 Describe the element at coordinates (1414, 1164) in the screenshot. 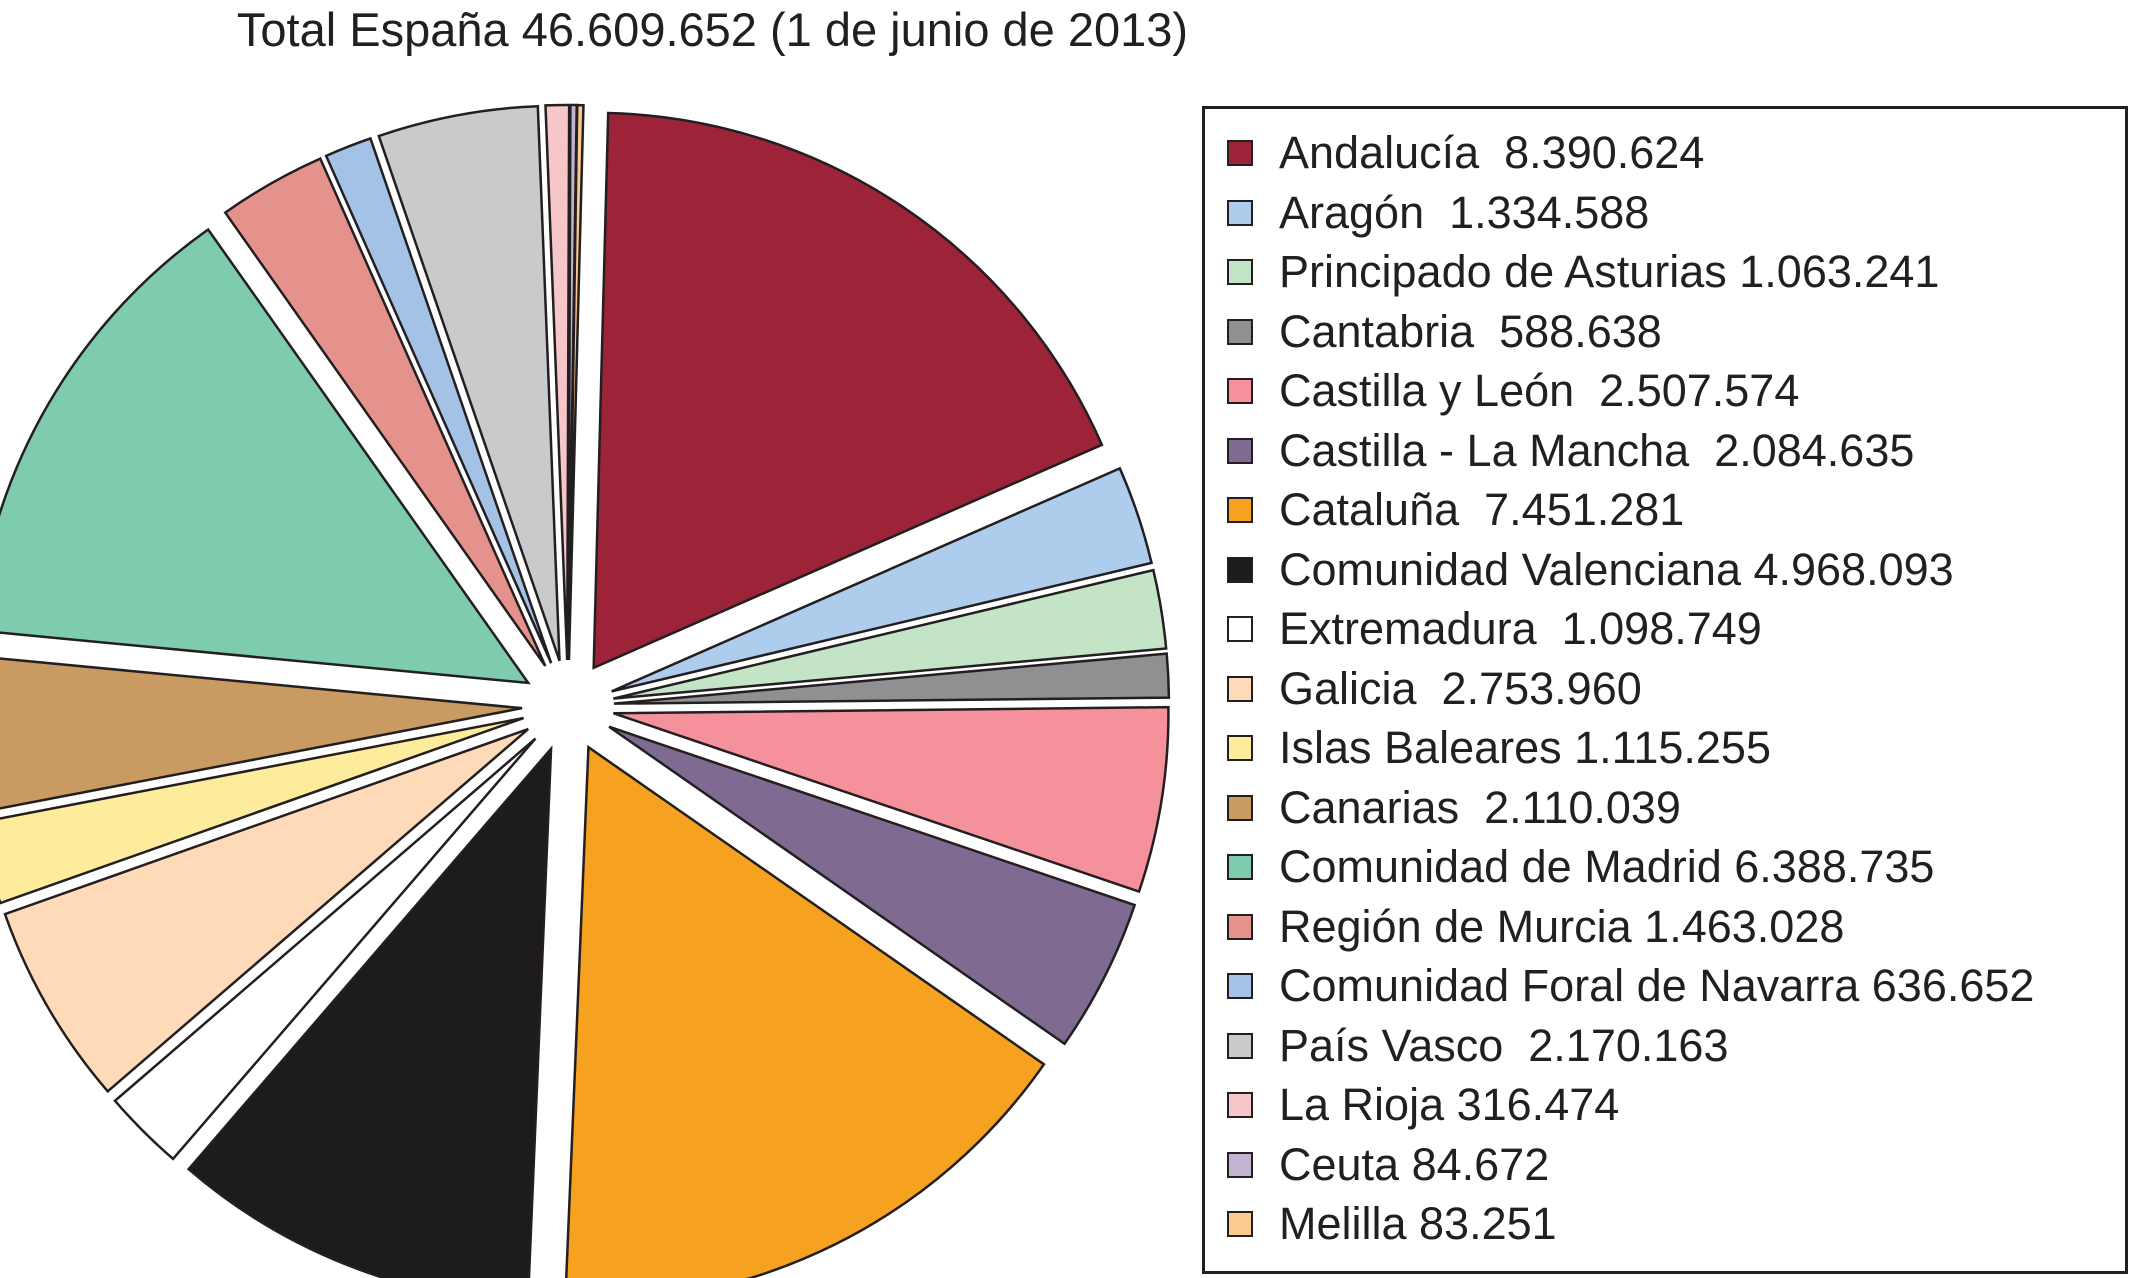

I see `legend-label: Ceuta 84.672` at that location.